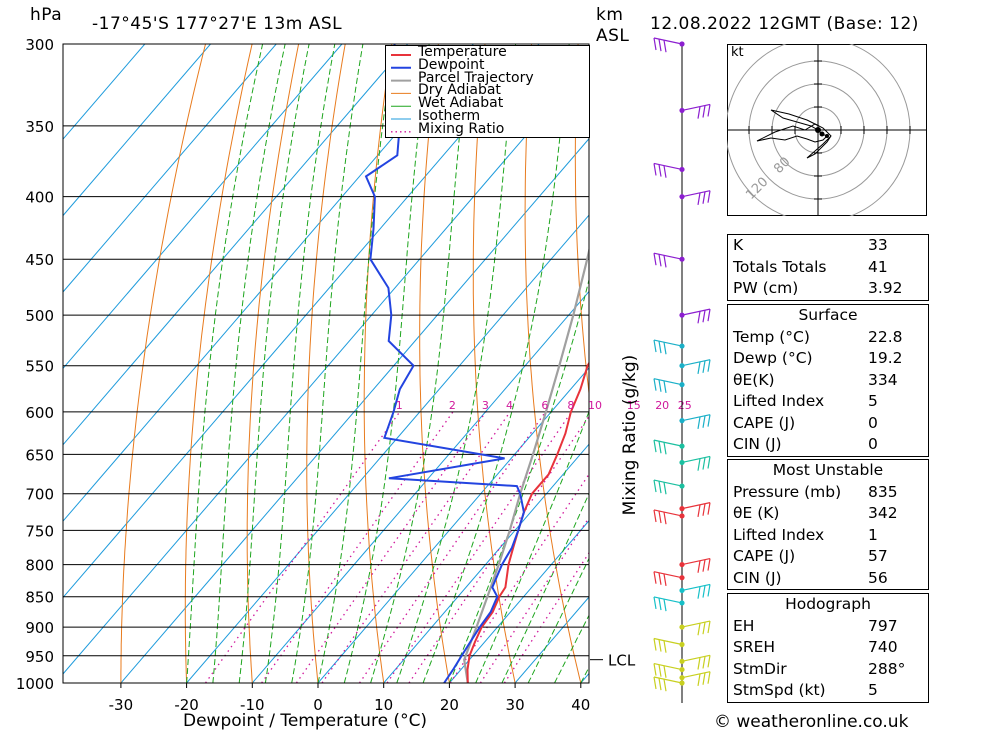  I want to click on surface-cin-value: 0, so click(873, 444).